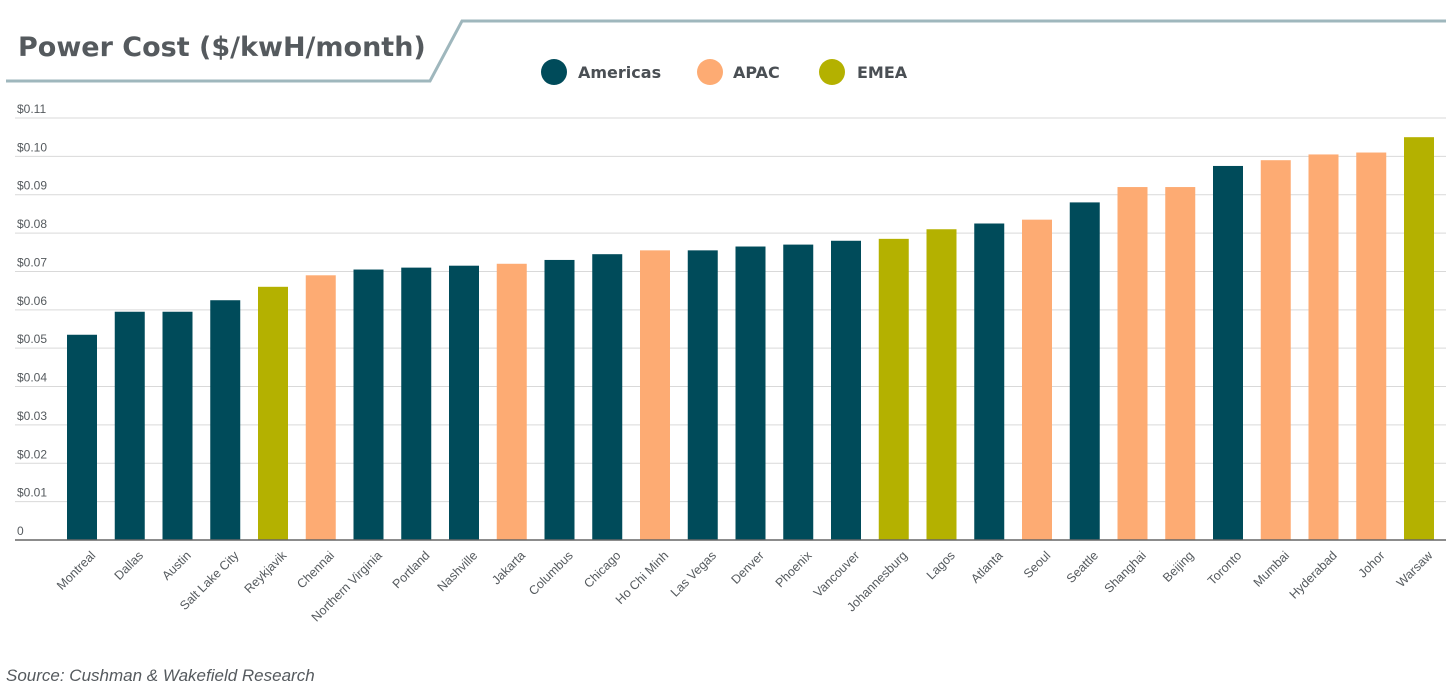  Describe the element at coordinates (32, 301) in the screenshot. I see `y-tick-label: $0.06` at that location.